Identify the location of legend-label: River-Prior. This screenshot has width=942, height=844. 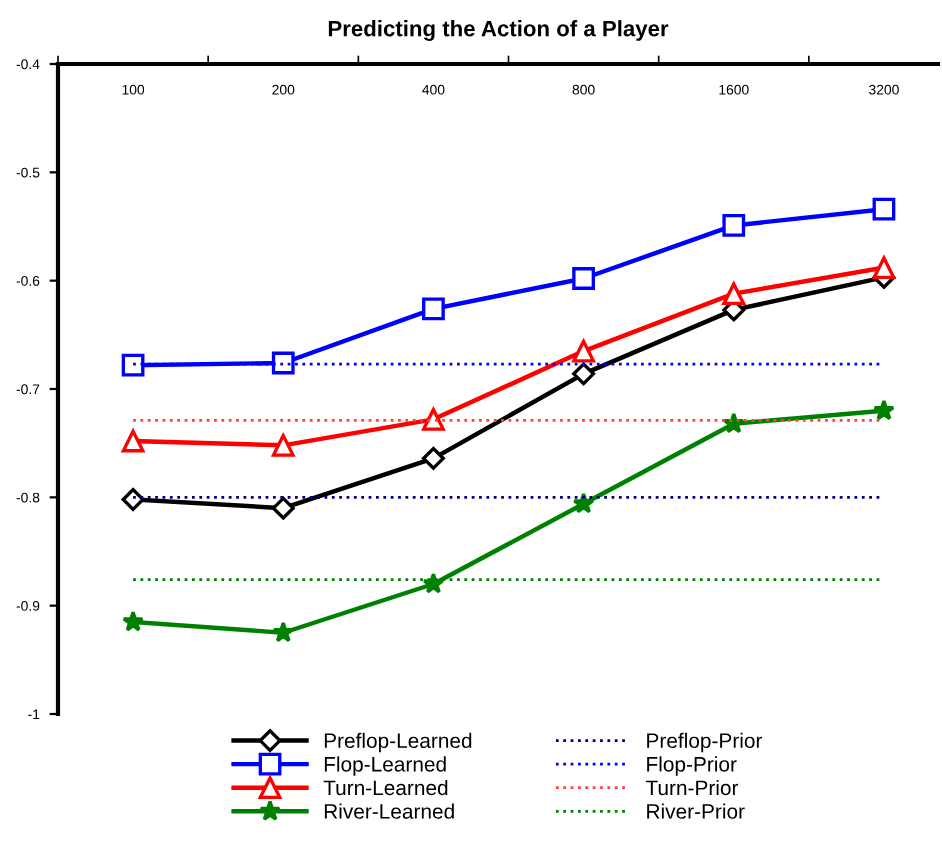
(696, 811).